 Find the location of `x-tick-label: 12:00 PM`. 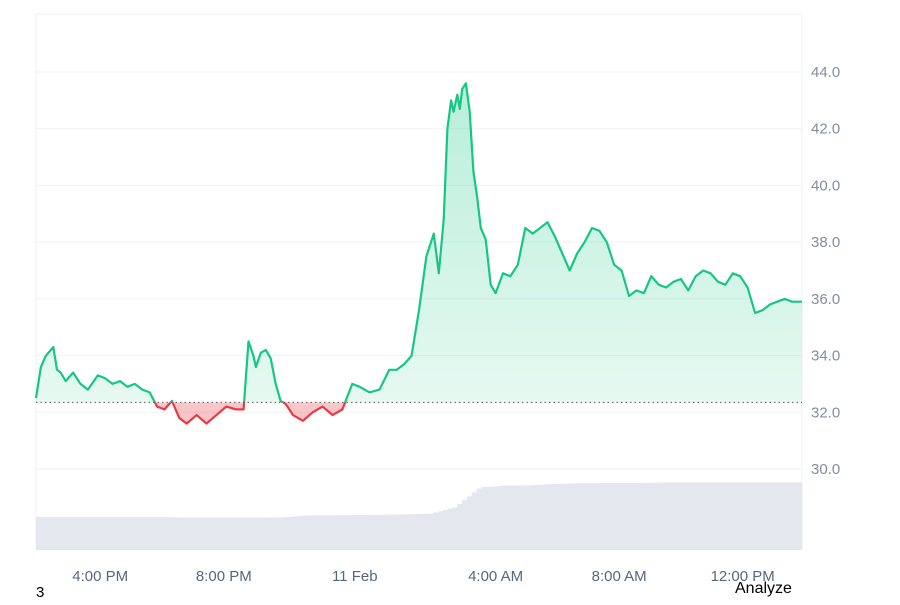

x-tick-label: 12:00 PM is located at coordinates (743, 576).